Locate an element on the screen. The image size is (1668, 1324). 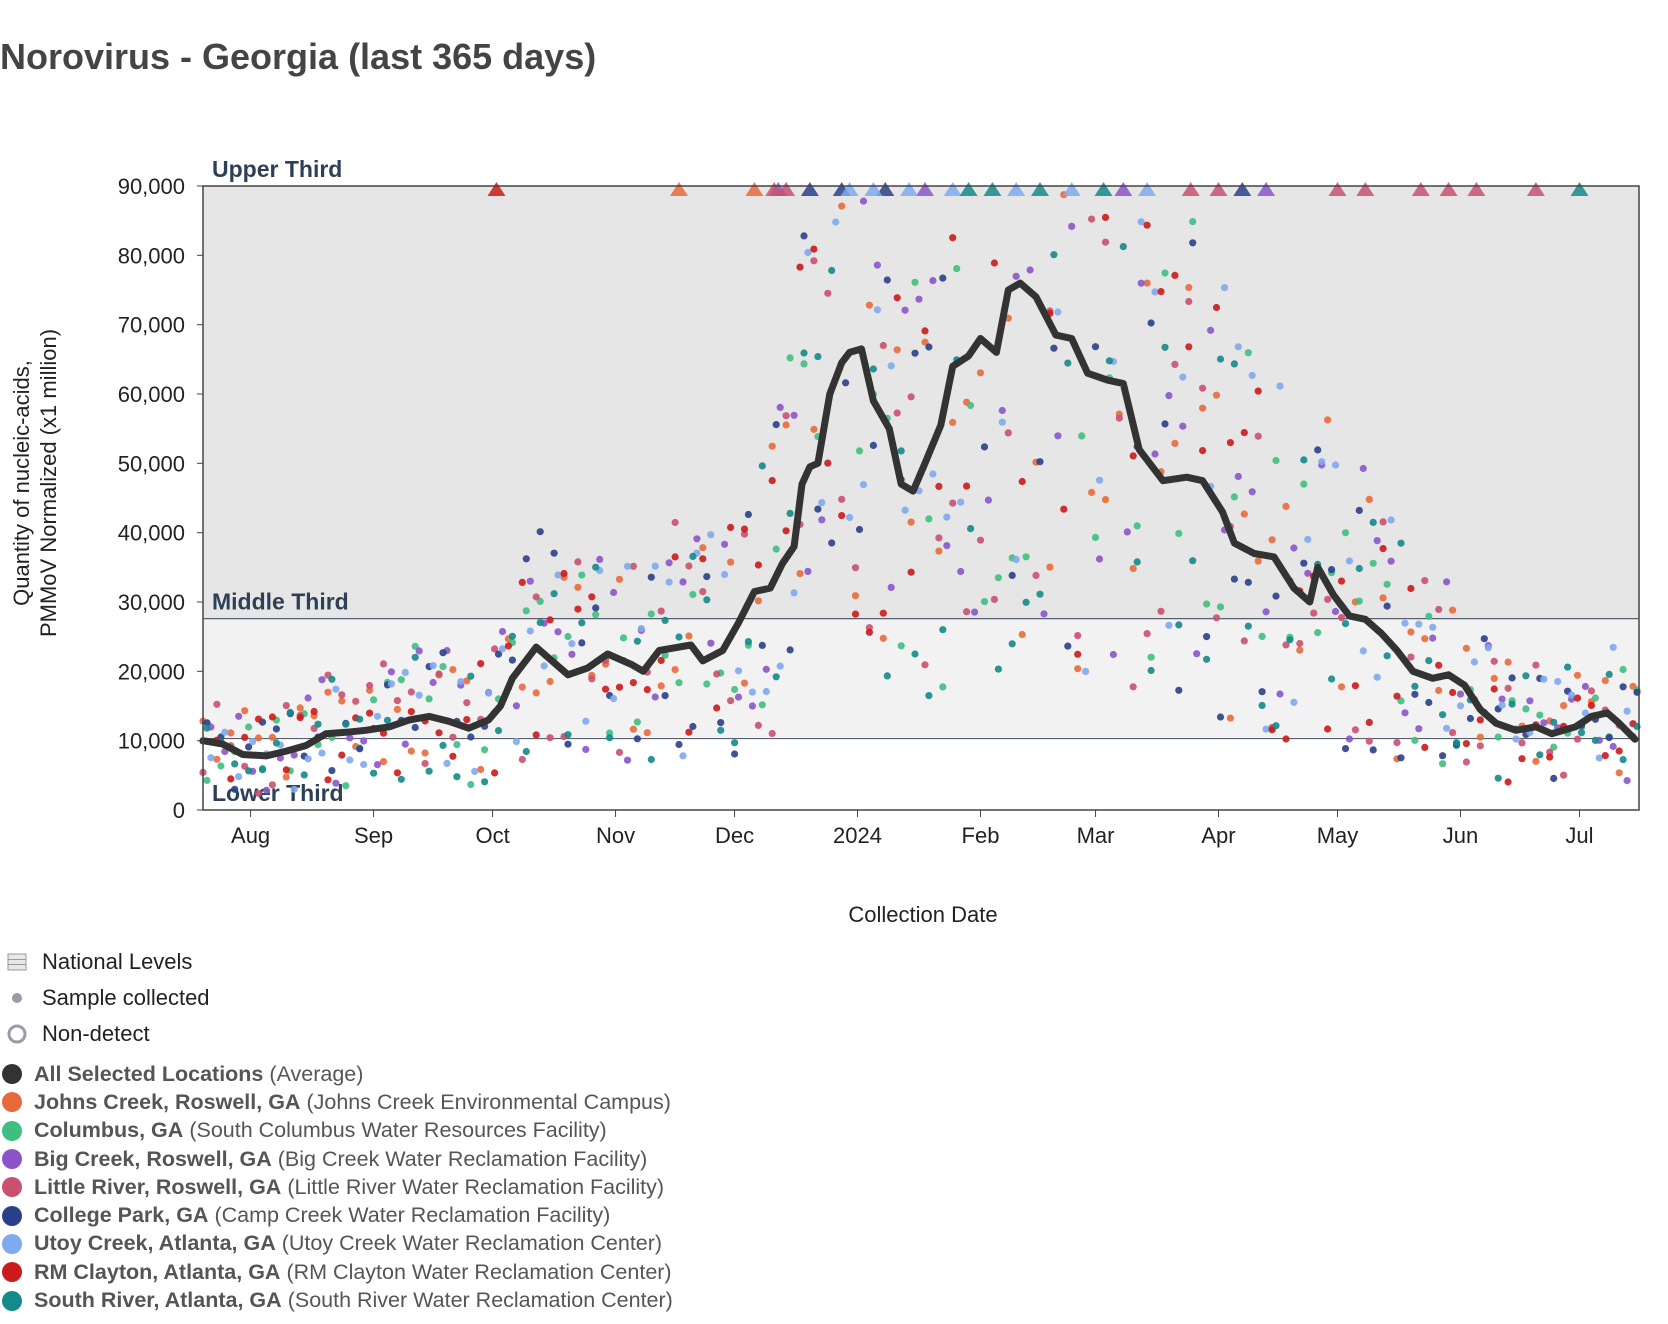
legend-series-name: Big Creek, Roswell, GA is located at coordinates (153, 1158).